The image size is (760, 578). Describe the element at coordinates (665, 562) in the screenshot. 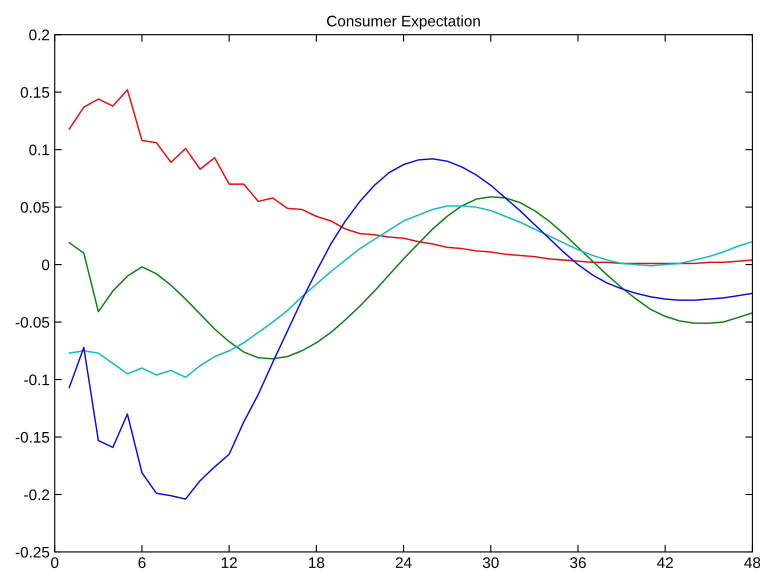

I see `x-tick-label: 42` at that location.